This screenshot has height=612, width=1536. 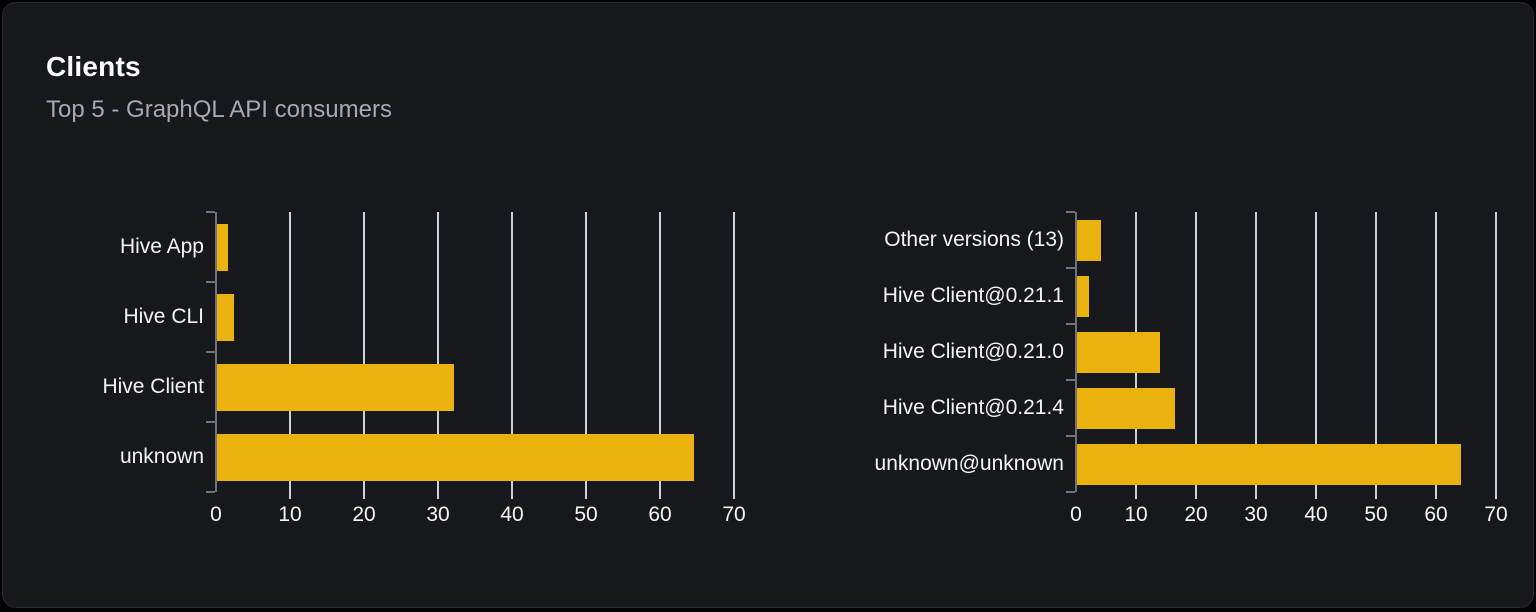 I want to click on category-label: Hive Client@0.21.4, so click(x=973, y=407).